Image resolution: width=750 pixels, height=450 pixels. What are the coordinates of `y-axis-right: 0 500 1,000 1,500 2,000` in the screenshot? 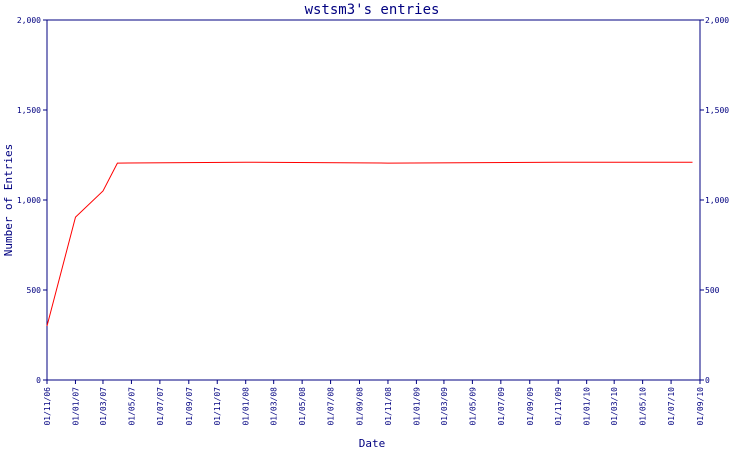 It's located at (714, 200).